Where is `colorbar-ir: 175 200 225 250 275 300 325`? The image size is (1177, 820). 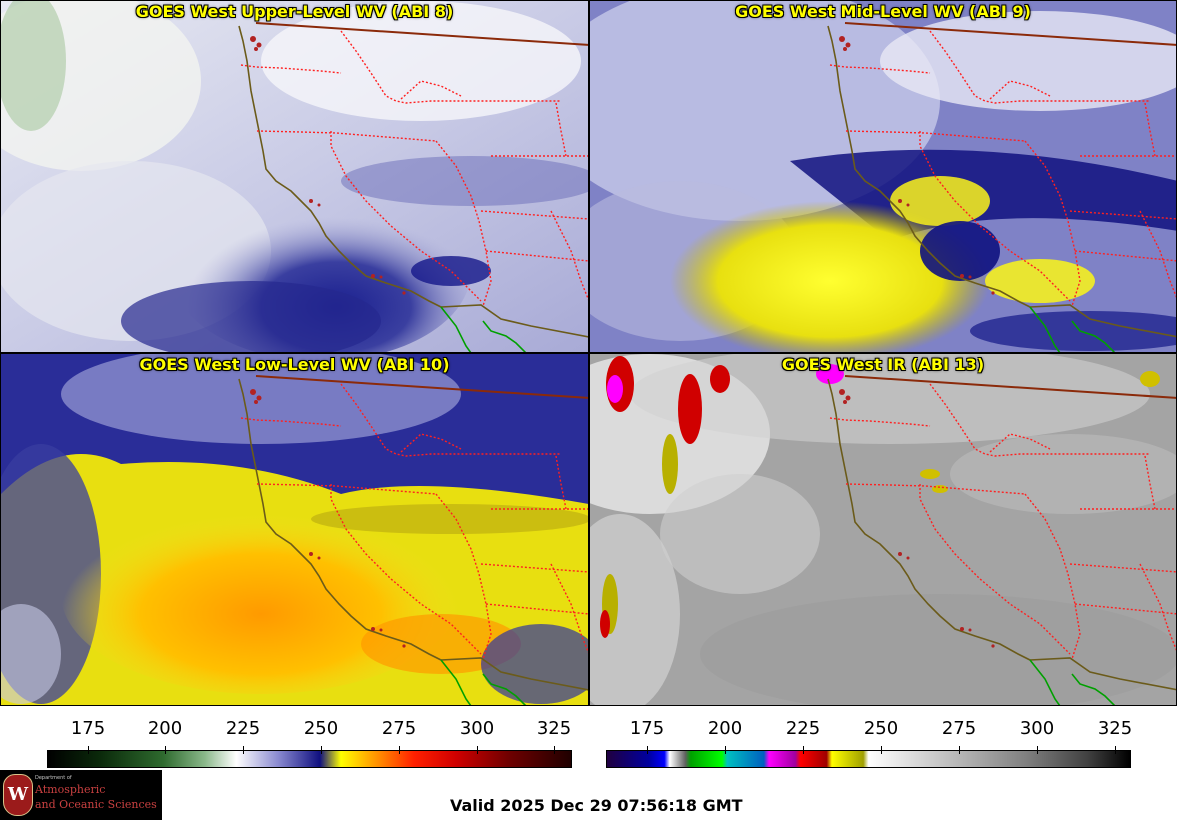
colorbar-ir: 175 200 225 250 275 300 325 is located at coordinates (883, 738).